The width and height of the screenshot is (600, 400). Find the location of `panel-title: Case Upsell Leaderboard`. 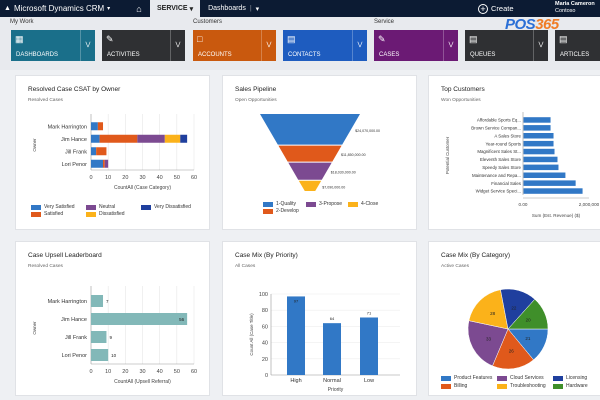

panel-title: Case Upsell Leaderboard is located at coordinates (65, 255).